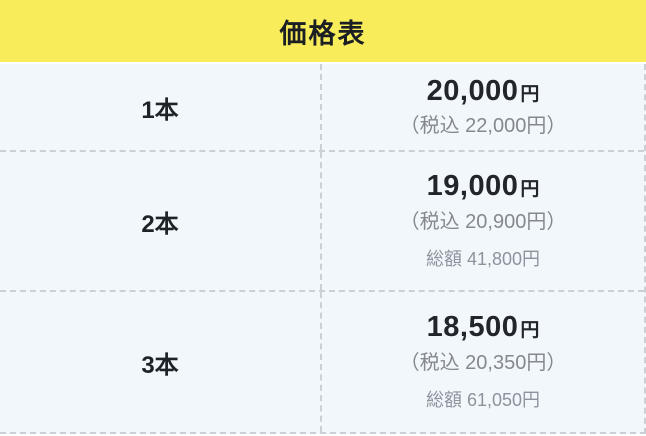  I want to click on quantity-cell: 1本, so click(160, 107).